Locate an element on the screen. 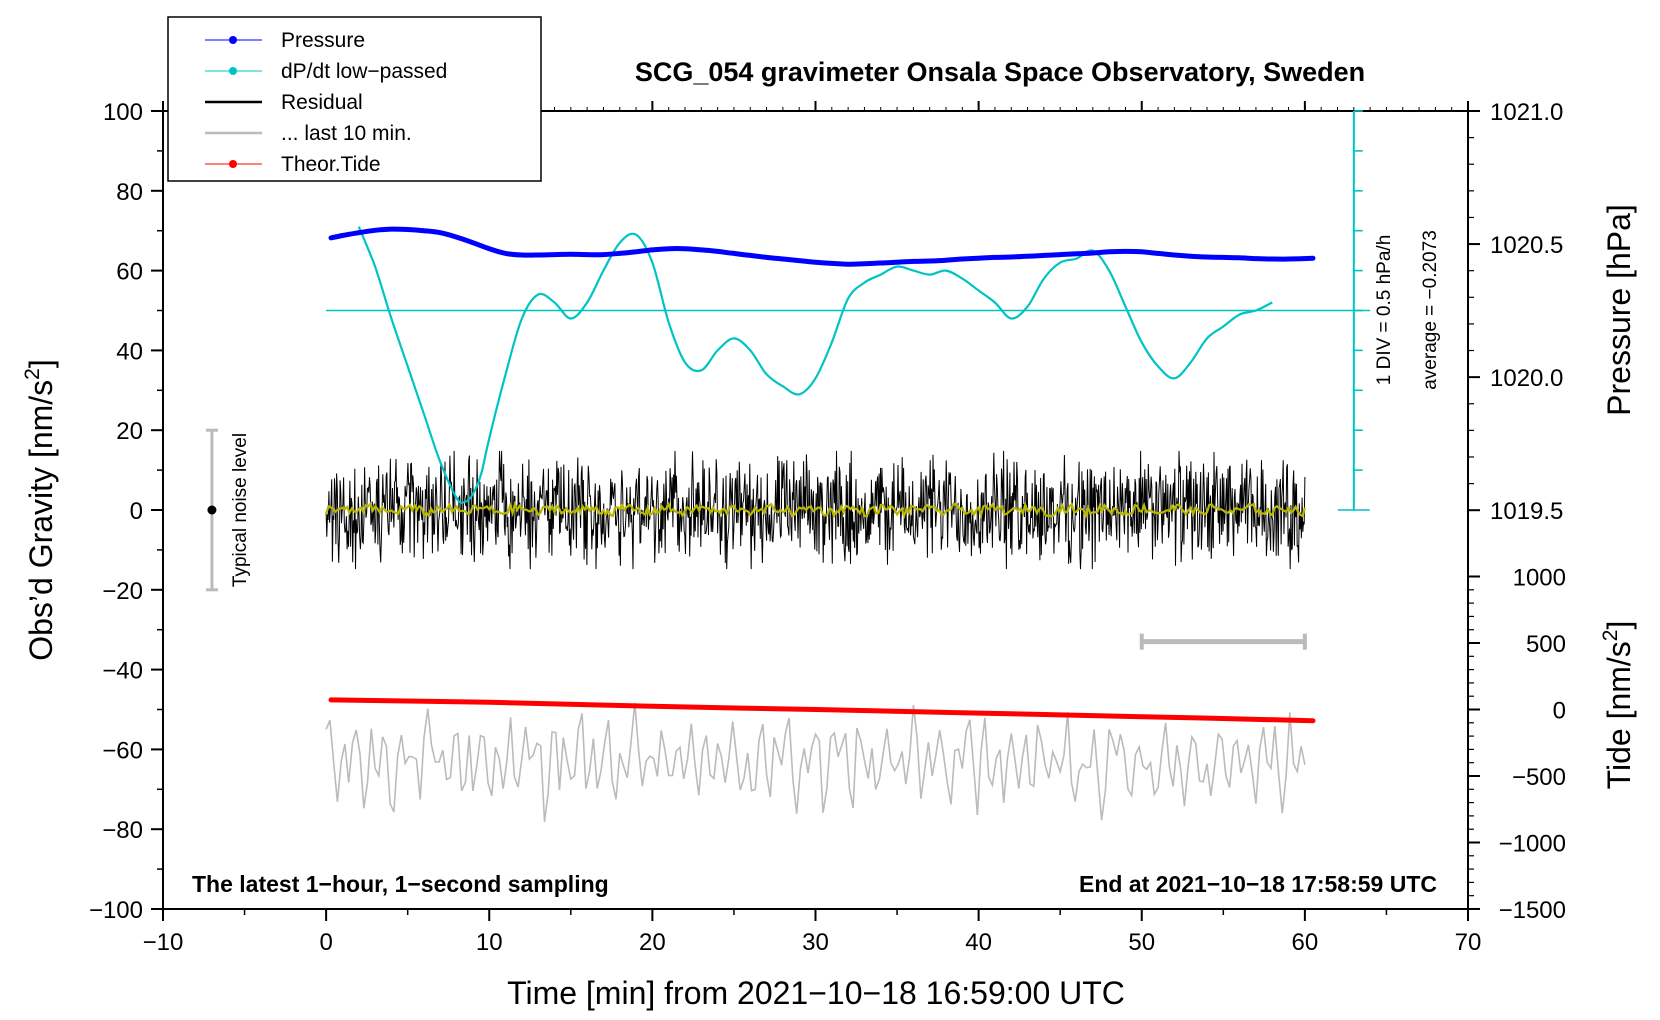 Image resolution: width=1660 pixels, height=1020 pixels. x-tick-label-60: 60 is located at coordinates (1305, 942).